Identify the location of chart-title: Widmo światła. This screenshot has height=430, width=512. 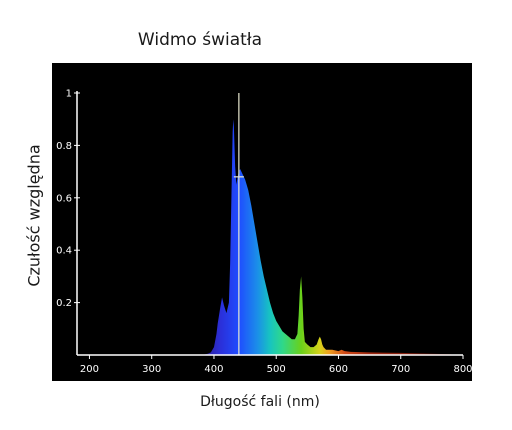
(200, 40).